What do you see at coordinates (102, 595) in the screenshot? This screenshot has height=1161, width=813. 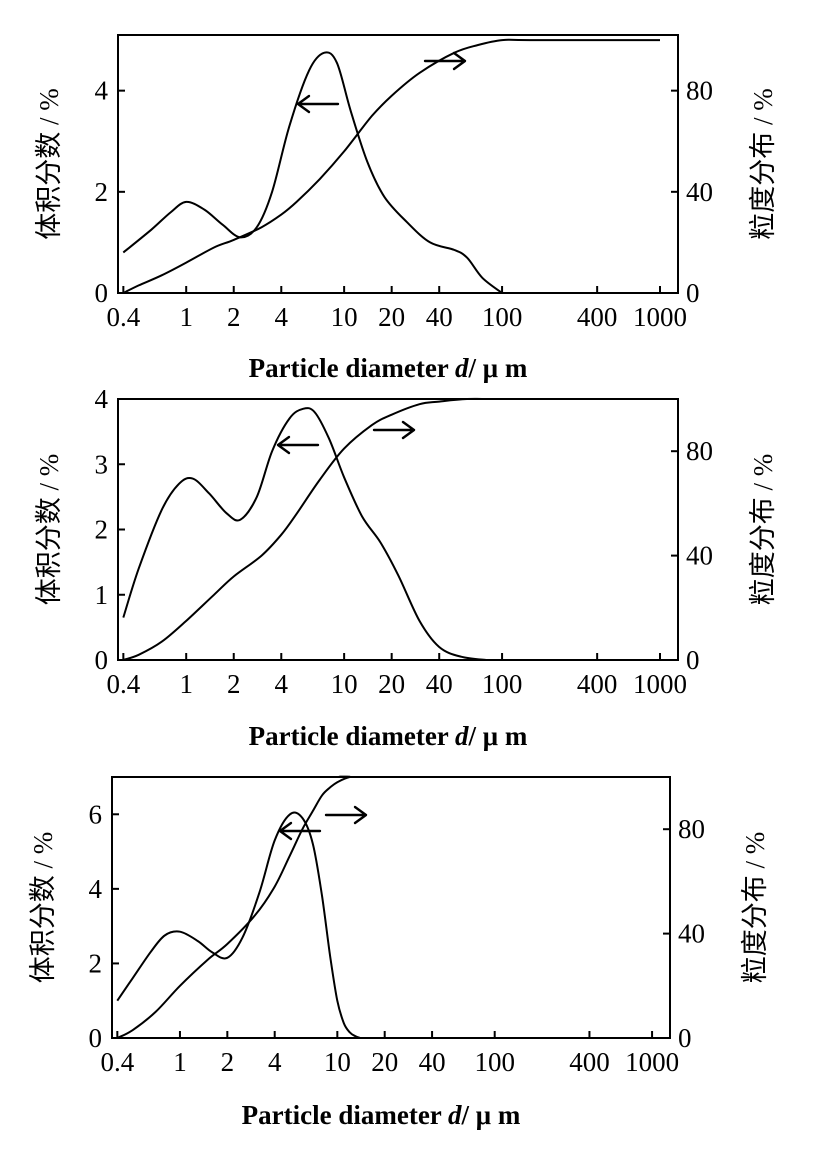 I see `y-left-tick-label: 1` at bounding box center [102, 595].